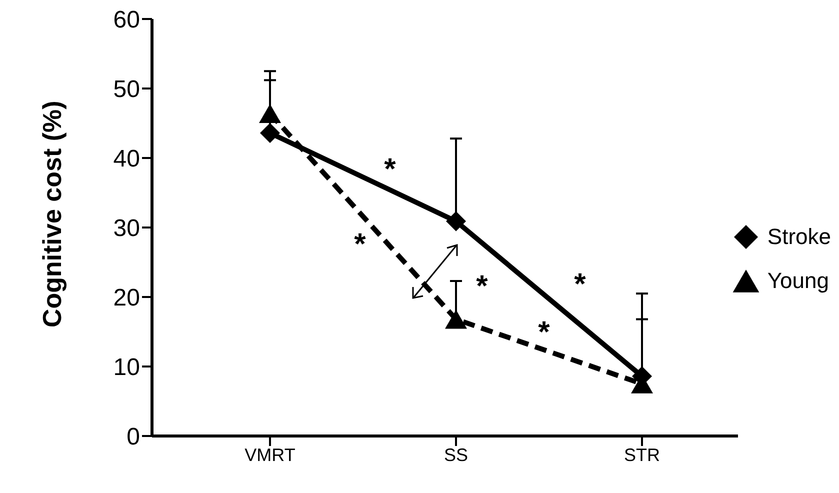  I want to click on legend-label: Stroke, so click(799, 237).